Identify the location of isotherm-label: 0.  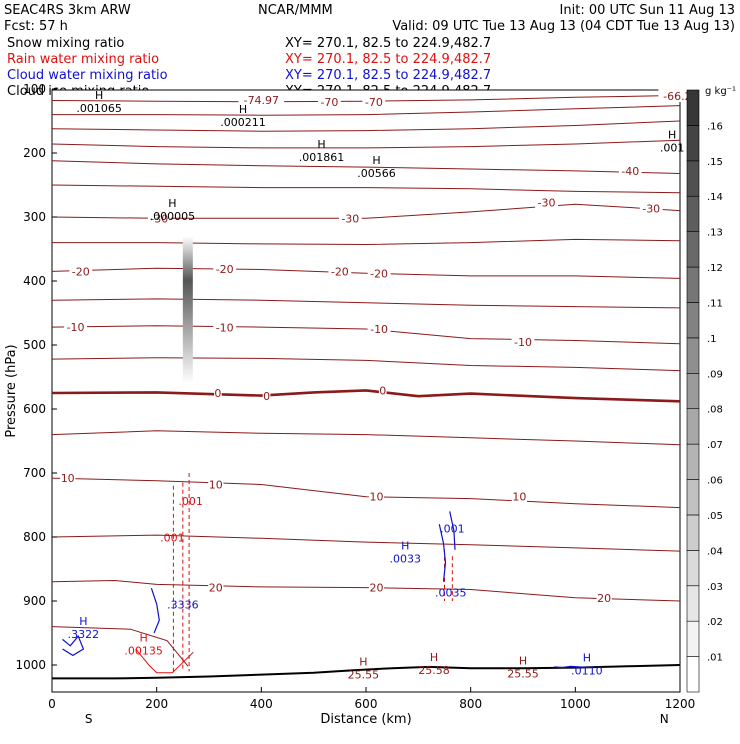
(217, 393).